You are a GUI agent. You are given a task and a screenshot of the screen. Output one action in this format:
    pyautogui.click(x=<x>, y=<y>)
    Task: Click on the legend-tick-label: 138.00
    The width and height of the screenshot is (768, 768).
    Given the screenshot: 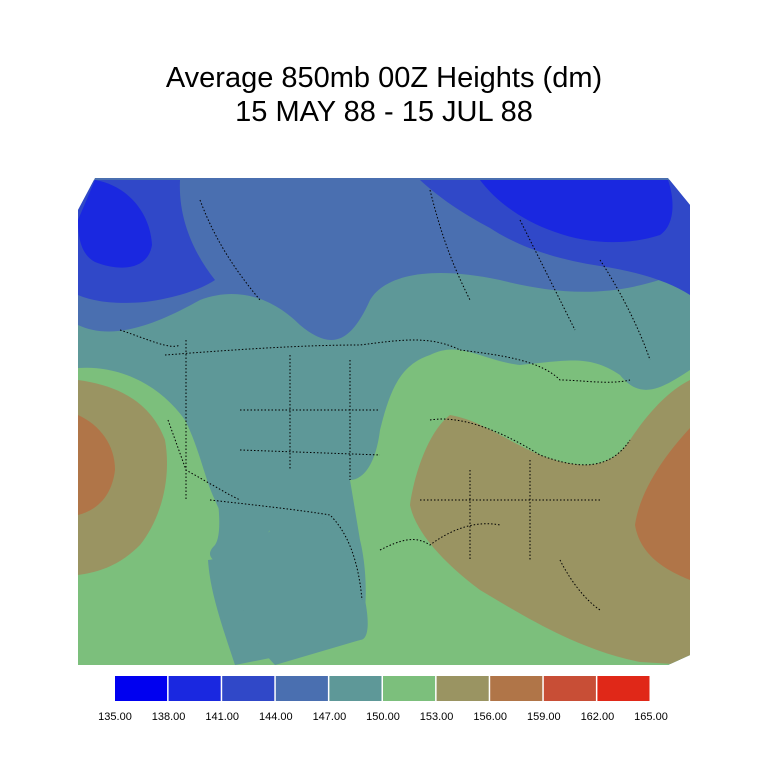 What is the action you would take?
    pyautogui.click(x=169, y=717)
    